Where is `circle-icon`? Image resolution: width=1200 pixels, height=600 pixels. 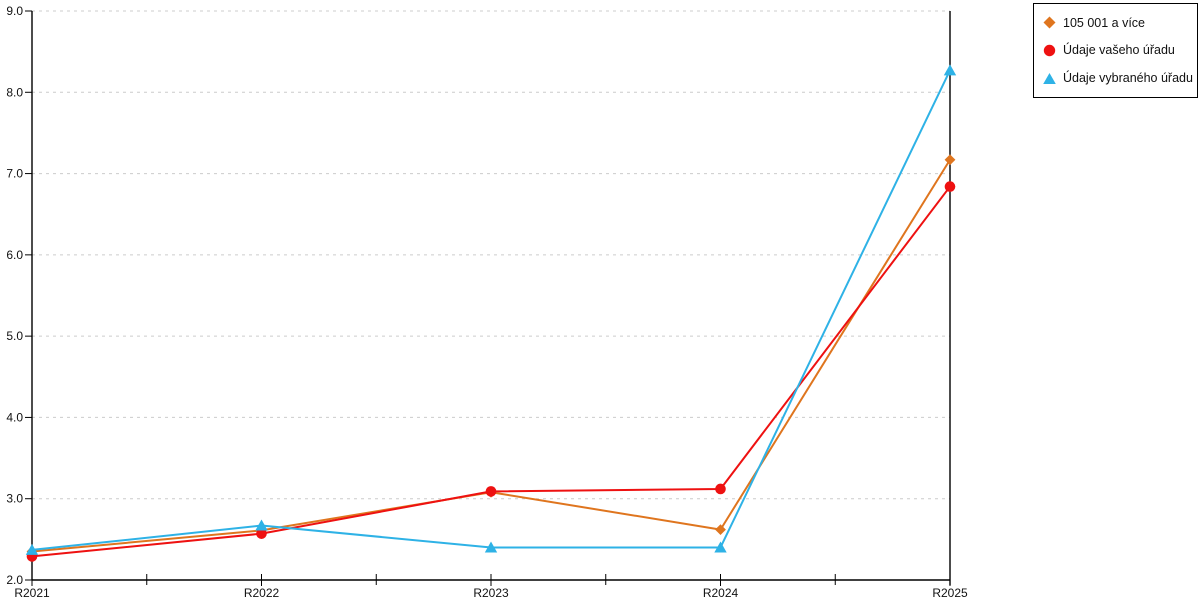 circle-icon is located at coordinates (1049, 50).